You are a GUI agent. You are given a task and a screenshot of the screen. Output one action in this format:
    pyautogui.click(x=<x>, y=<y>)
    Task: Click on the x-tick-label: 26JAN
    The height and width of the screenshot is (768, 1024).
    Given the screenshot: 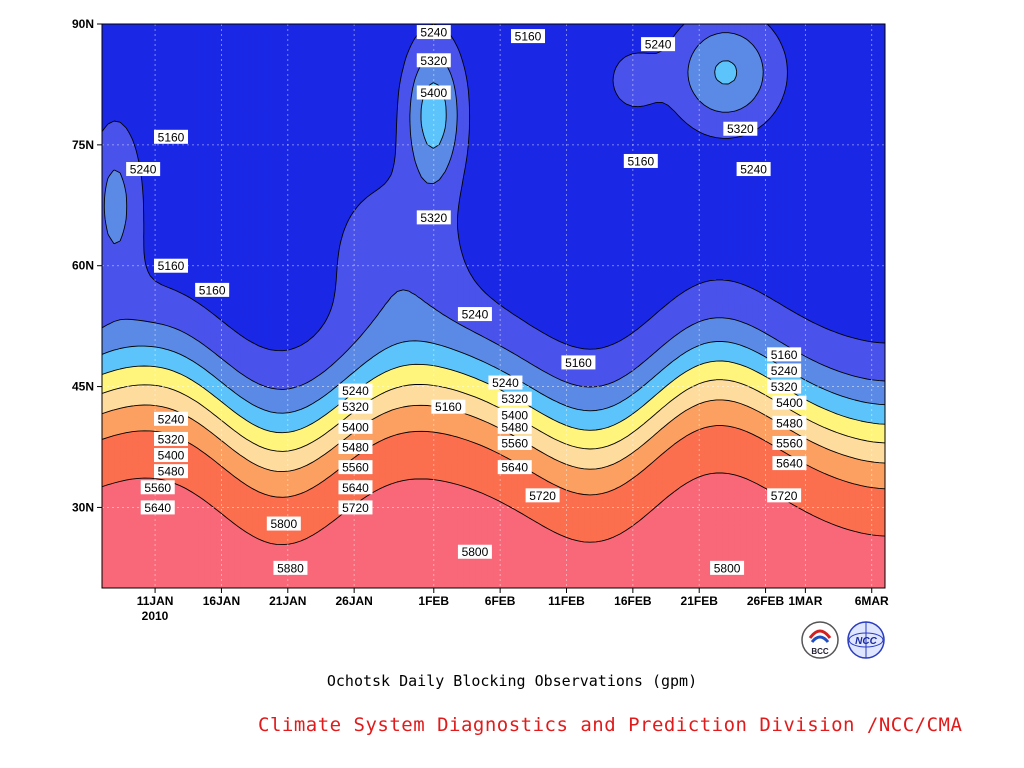 What is the action you would take?
    pyautogui.click(x=353, y=601)
    